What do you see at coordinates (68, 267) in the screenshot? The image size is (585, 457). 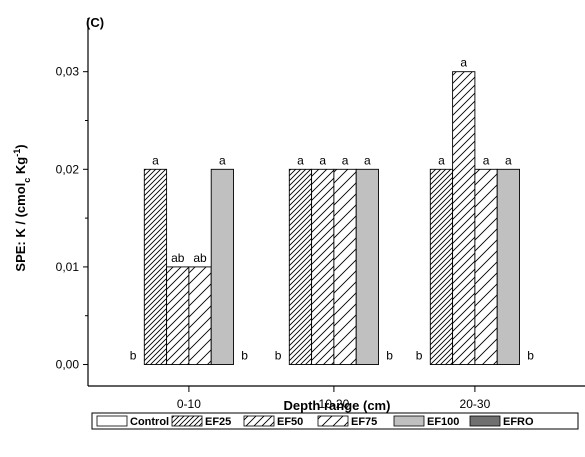 I see `y-tick-label: 0,01` at bounding box center [68, 267].